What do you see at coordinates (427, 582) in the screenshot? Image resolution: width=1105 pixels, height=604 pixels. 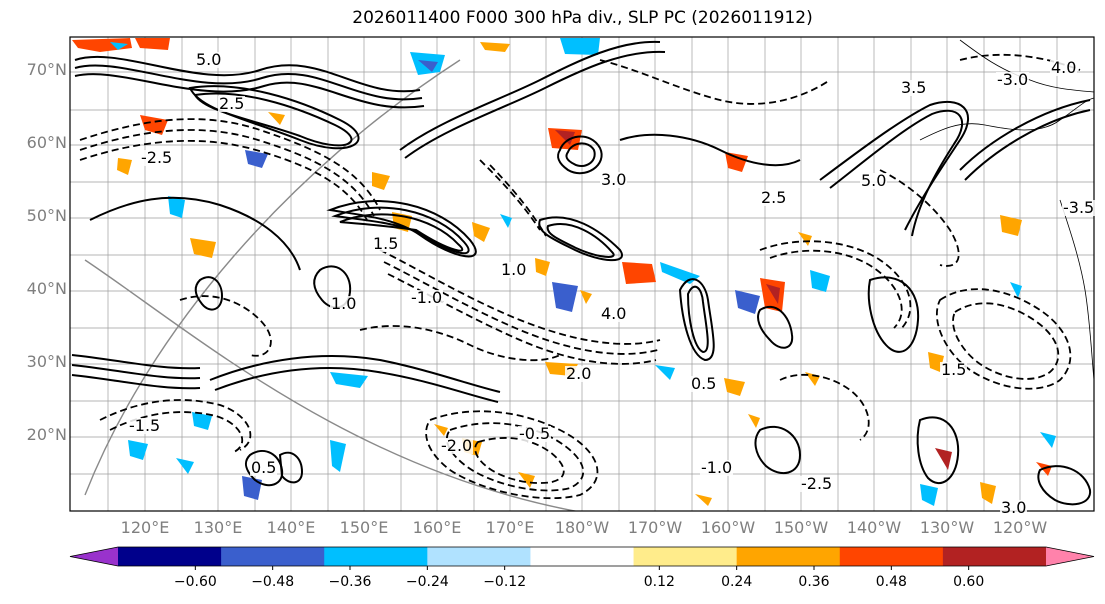 I see `colorbar-tick-label: −0.24` at bounding box center [427, 582].